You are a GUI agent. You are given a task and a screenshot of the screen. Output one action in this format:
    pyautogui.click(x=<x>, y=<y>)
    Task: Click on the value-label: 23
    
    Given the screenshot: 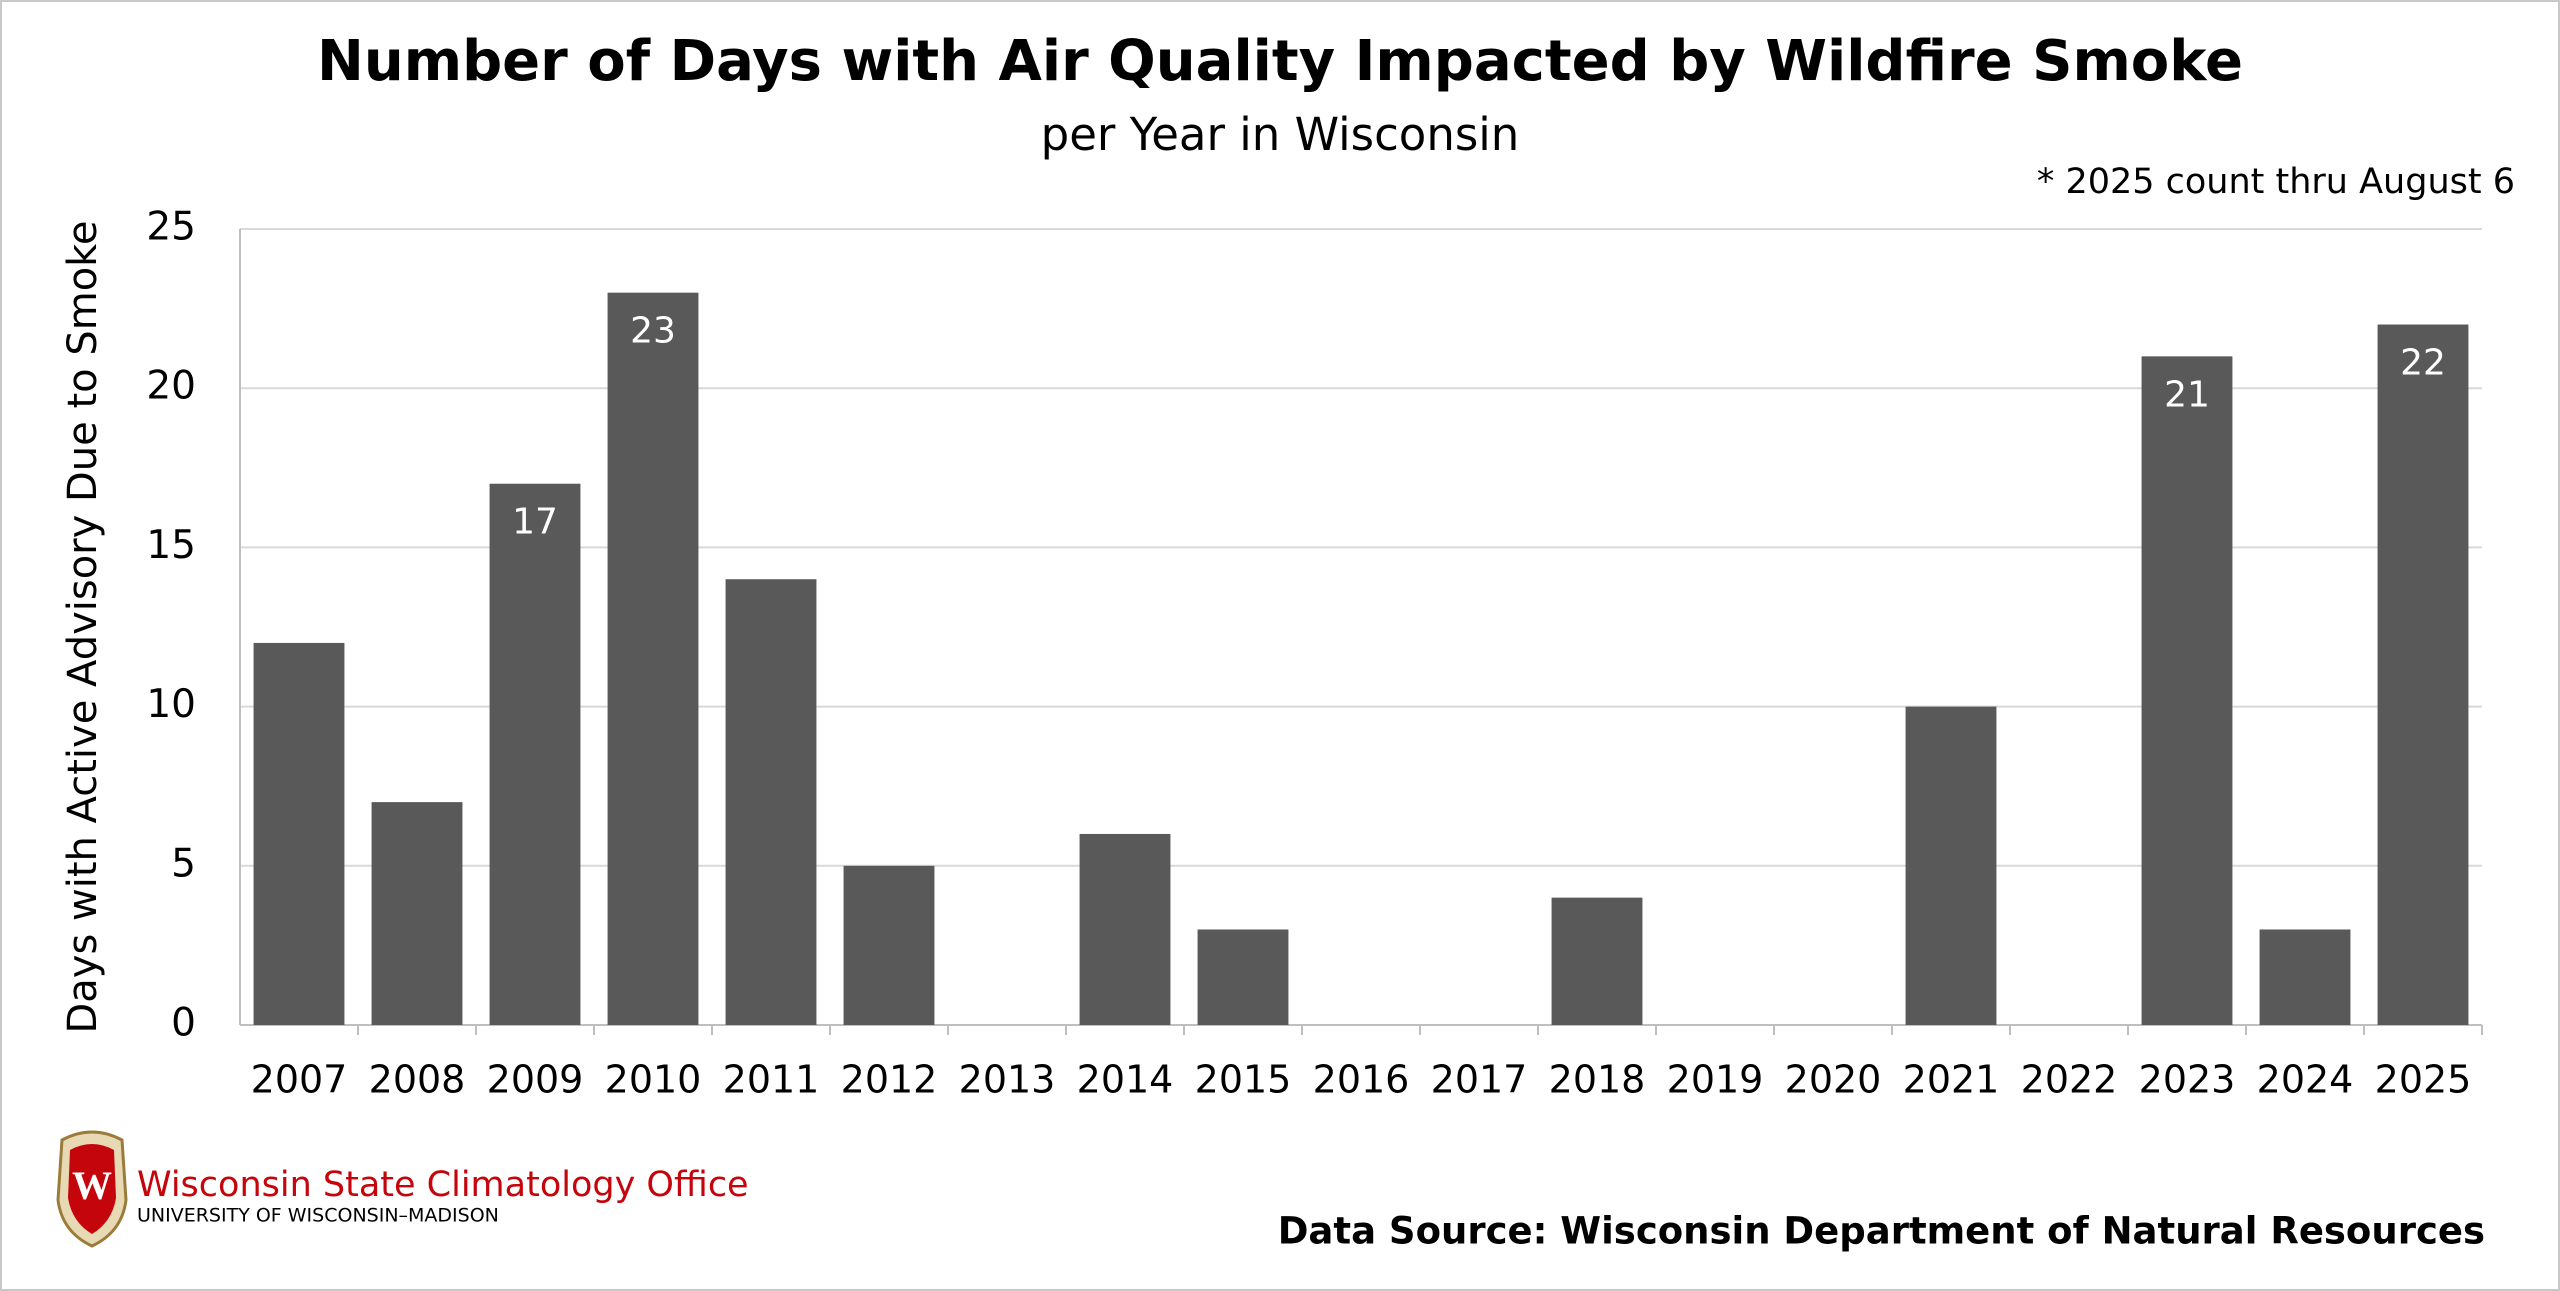 What is the action you would take?
    pyautogui.click(x=653, y=331)
    